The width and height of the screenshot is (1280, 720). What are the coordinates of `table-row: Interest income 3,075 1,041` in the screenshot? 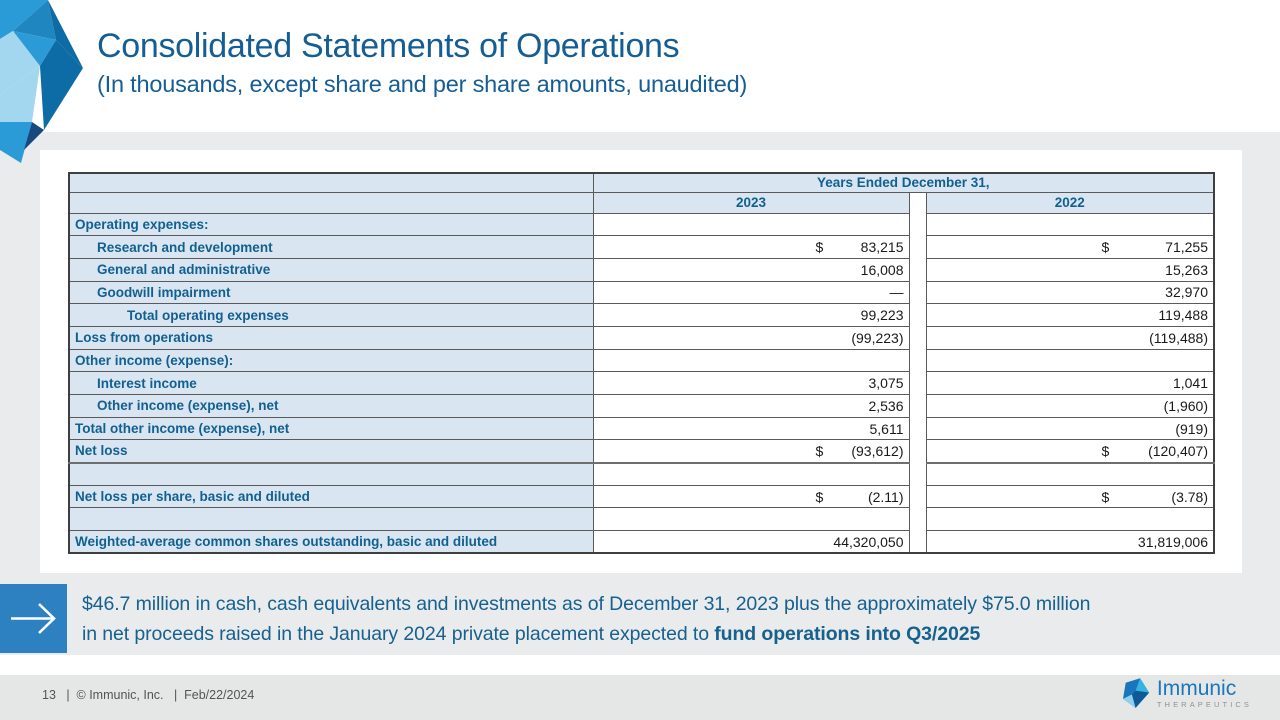 It's located at (641, 383).